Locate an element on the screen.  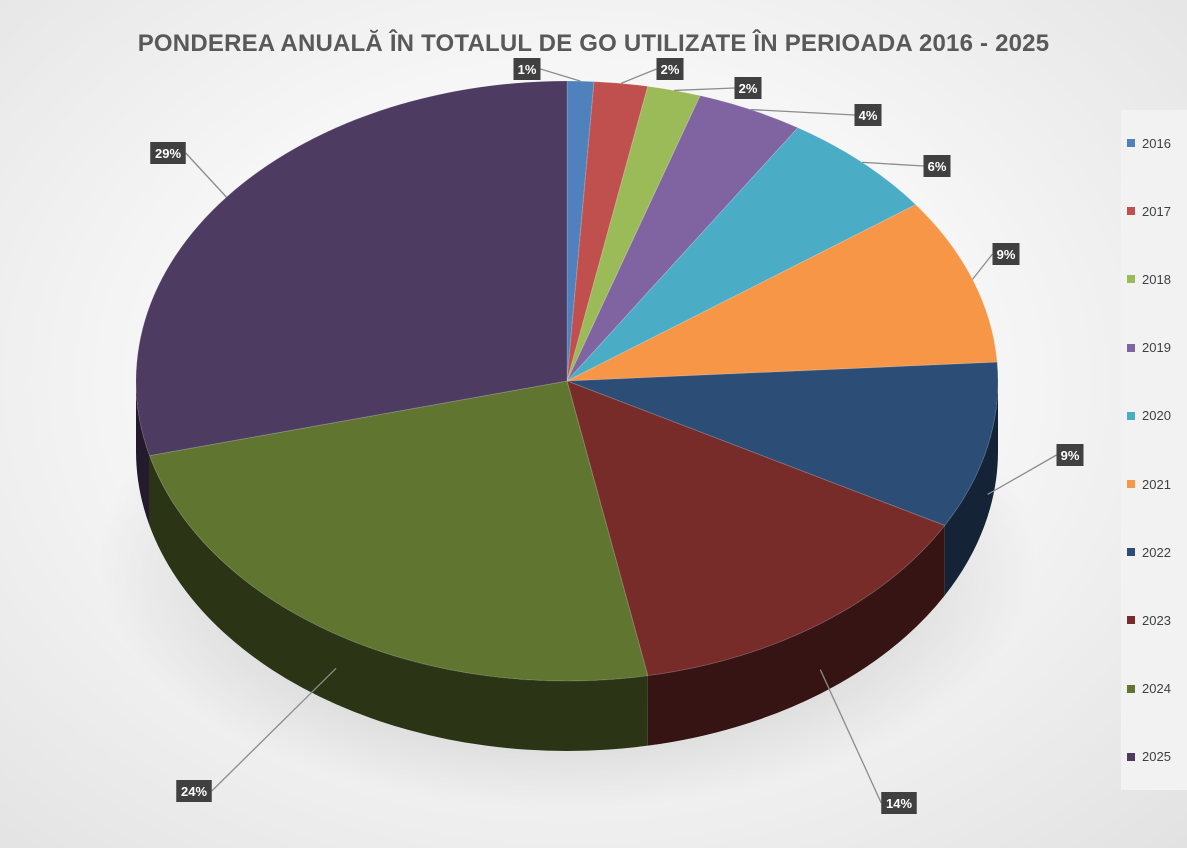
data-label-2016: 1% is located at coordinates (527, 69).